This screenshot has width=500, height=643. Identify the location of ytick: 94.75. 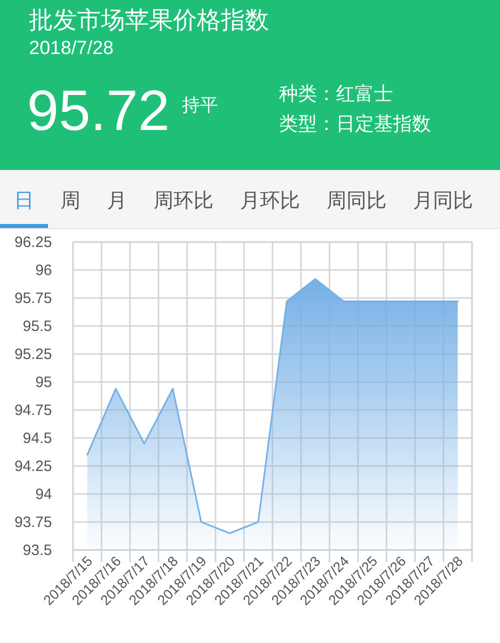
(33, 410).